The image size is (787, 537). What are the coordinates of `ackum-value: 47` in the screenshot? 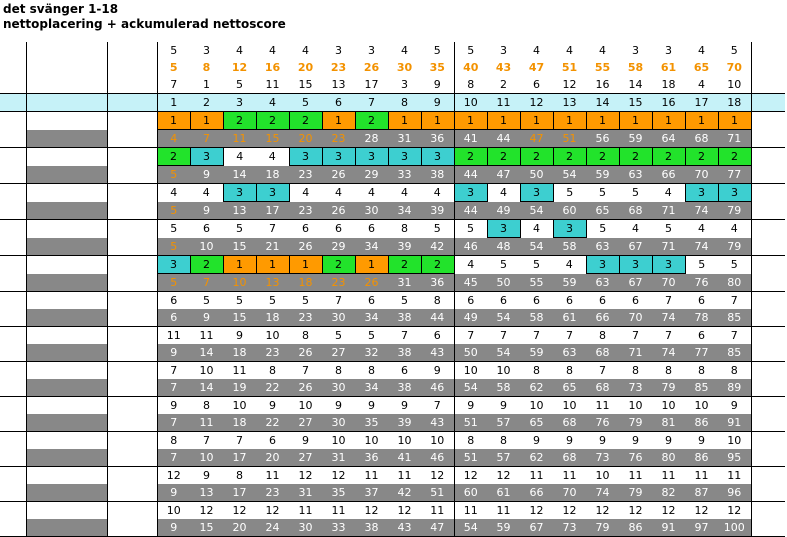 It's located at (536, 67).